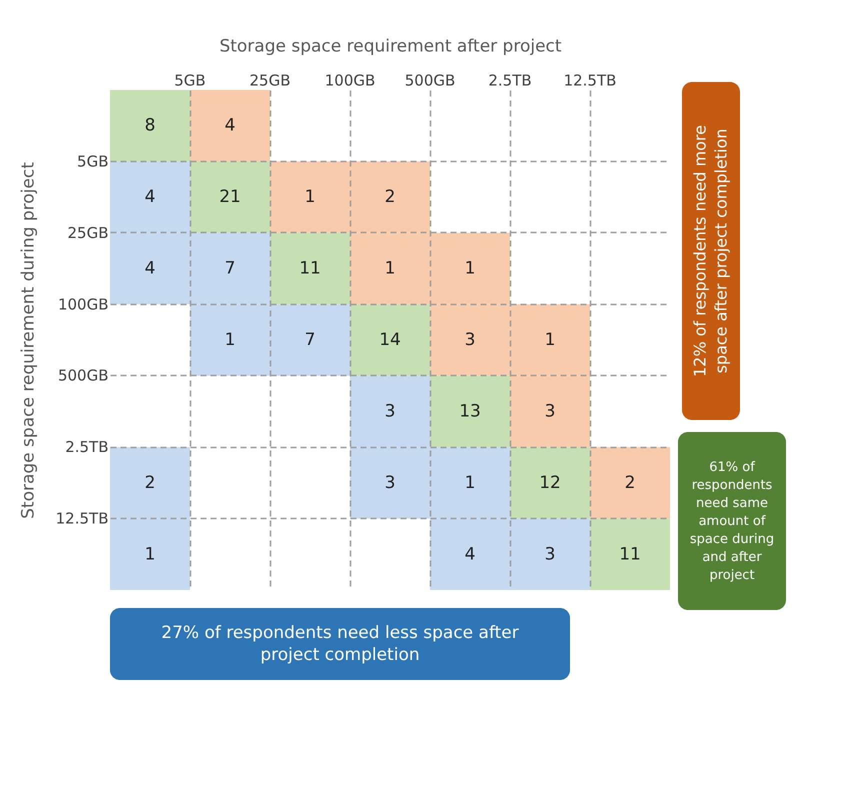  I want to click on y-tick-label: 100GB, so click(83, 304).